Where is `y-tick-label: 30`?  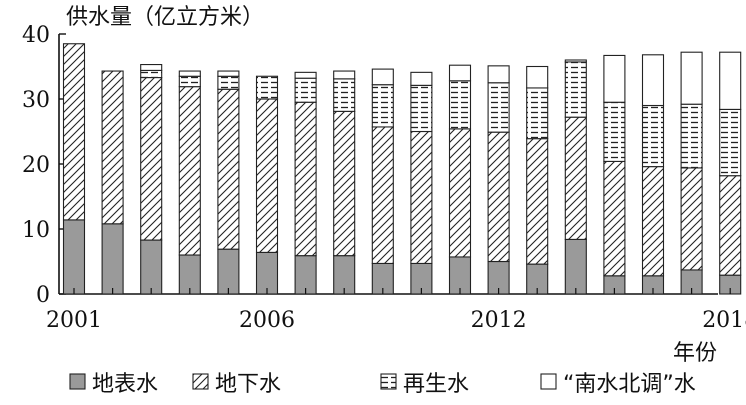 y-tick-label: 30 is located at coordinates (36, 100).